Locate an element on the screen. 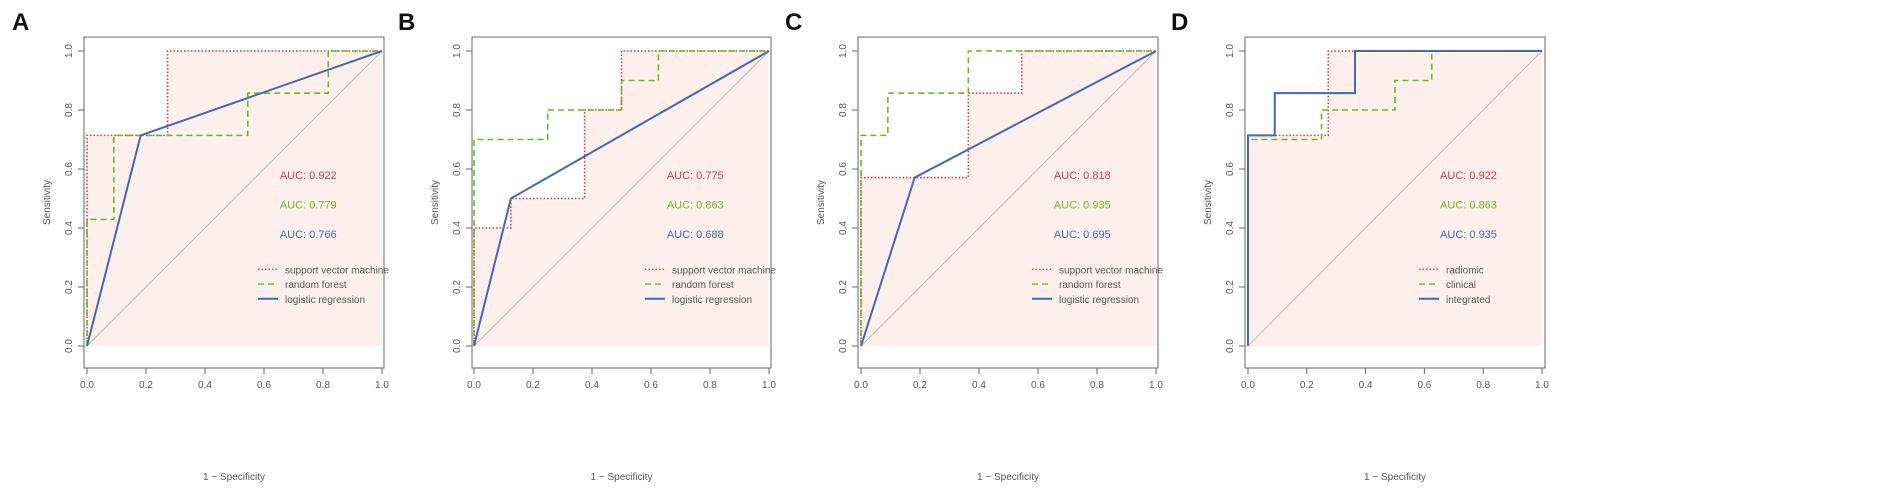 This screenshot has width=1904, height=496. panel-label: C is located at coordinates (793, 22).